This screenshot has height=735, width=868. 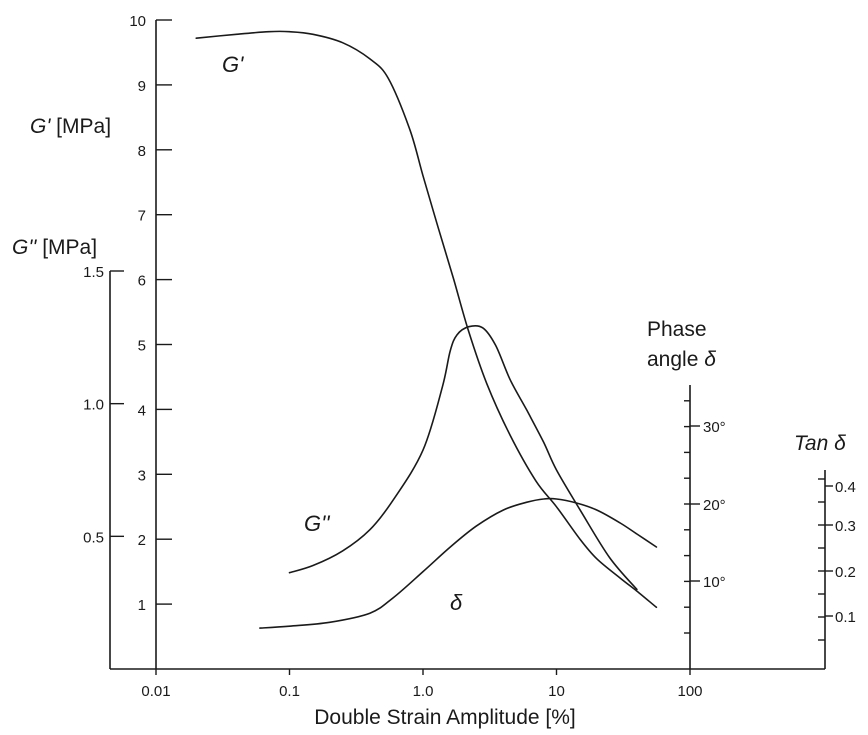 I want to click on gprime-tick-label: 1, so click(x=142, y=605).